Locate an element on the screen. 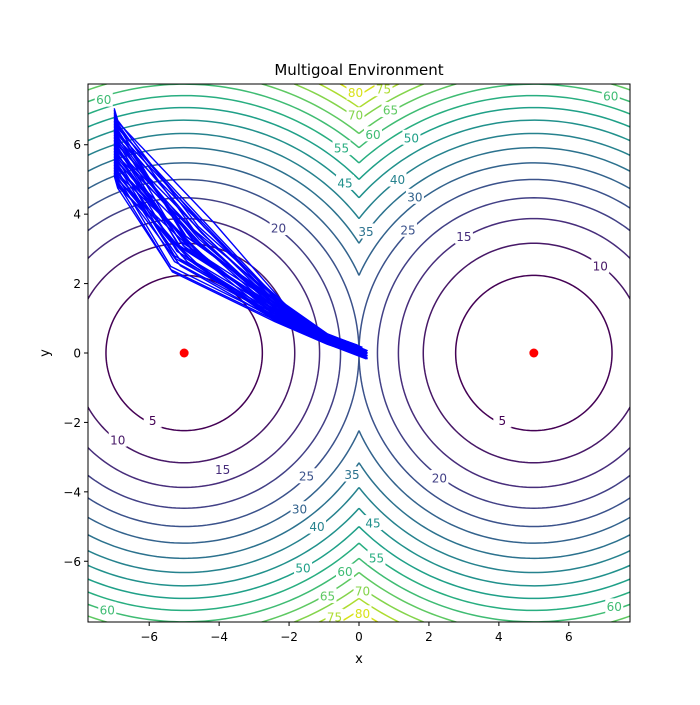 The image size is (700, 705). contour-label-30-10: 30 is located at coordinates (414, 197).